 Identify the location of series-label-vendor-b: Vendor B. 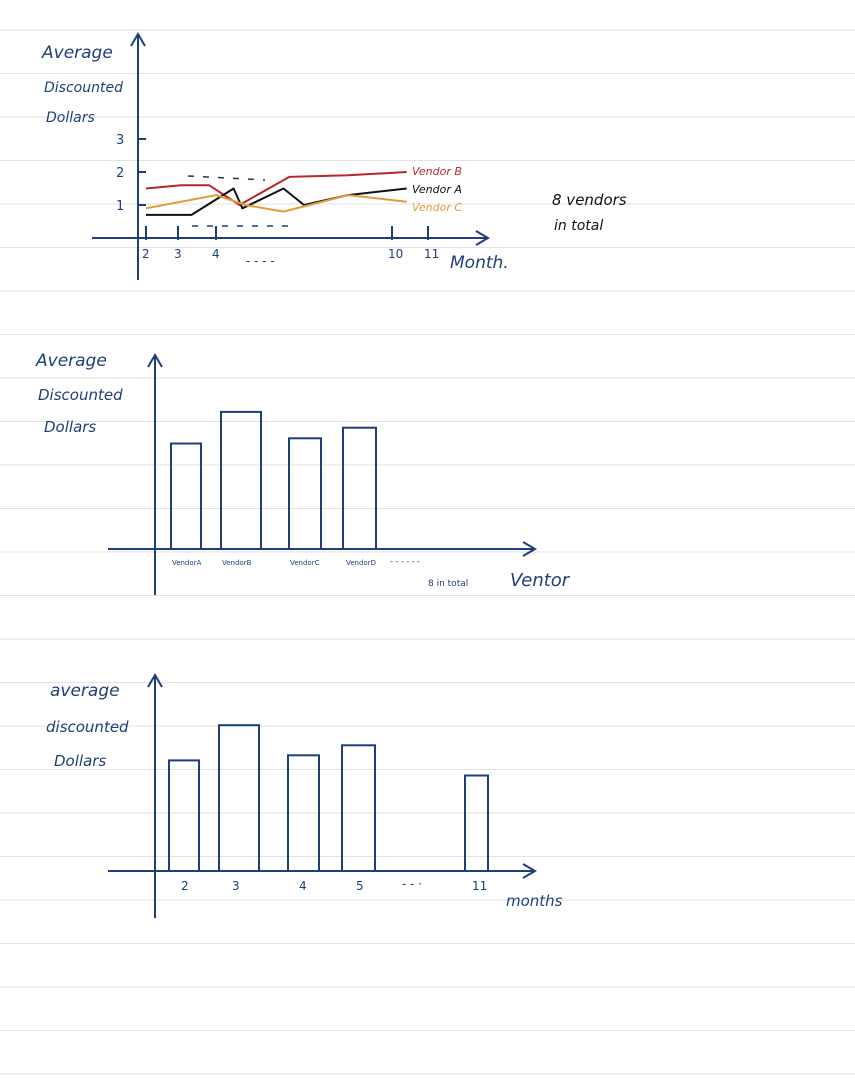
(437, 171).